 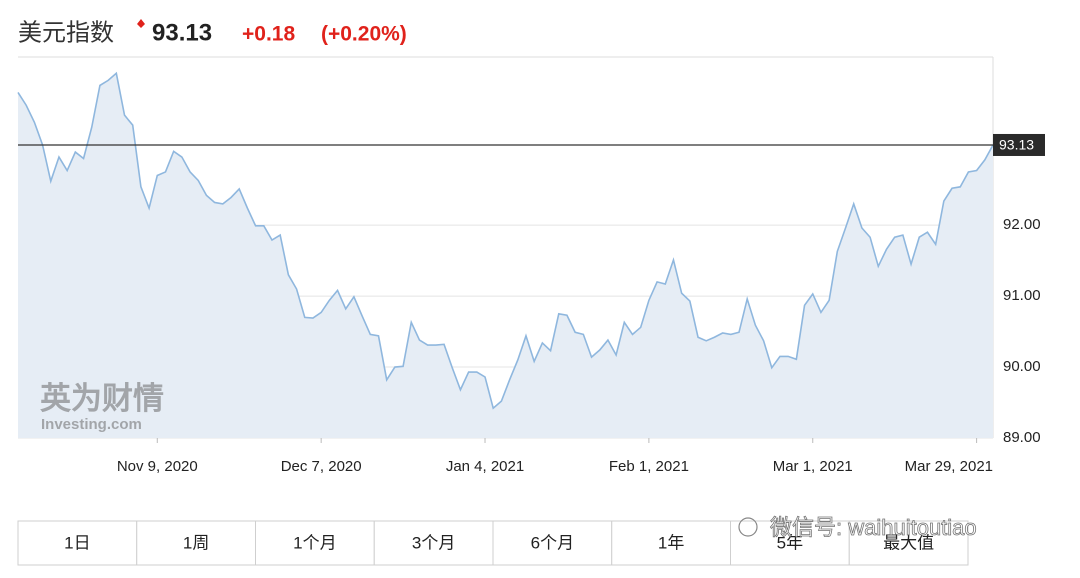 I want to click on header-change: +0.18, so click(x=268, y=34).